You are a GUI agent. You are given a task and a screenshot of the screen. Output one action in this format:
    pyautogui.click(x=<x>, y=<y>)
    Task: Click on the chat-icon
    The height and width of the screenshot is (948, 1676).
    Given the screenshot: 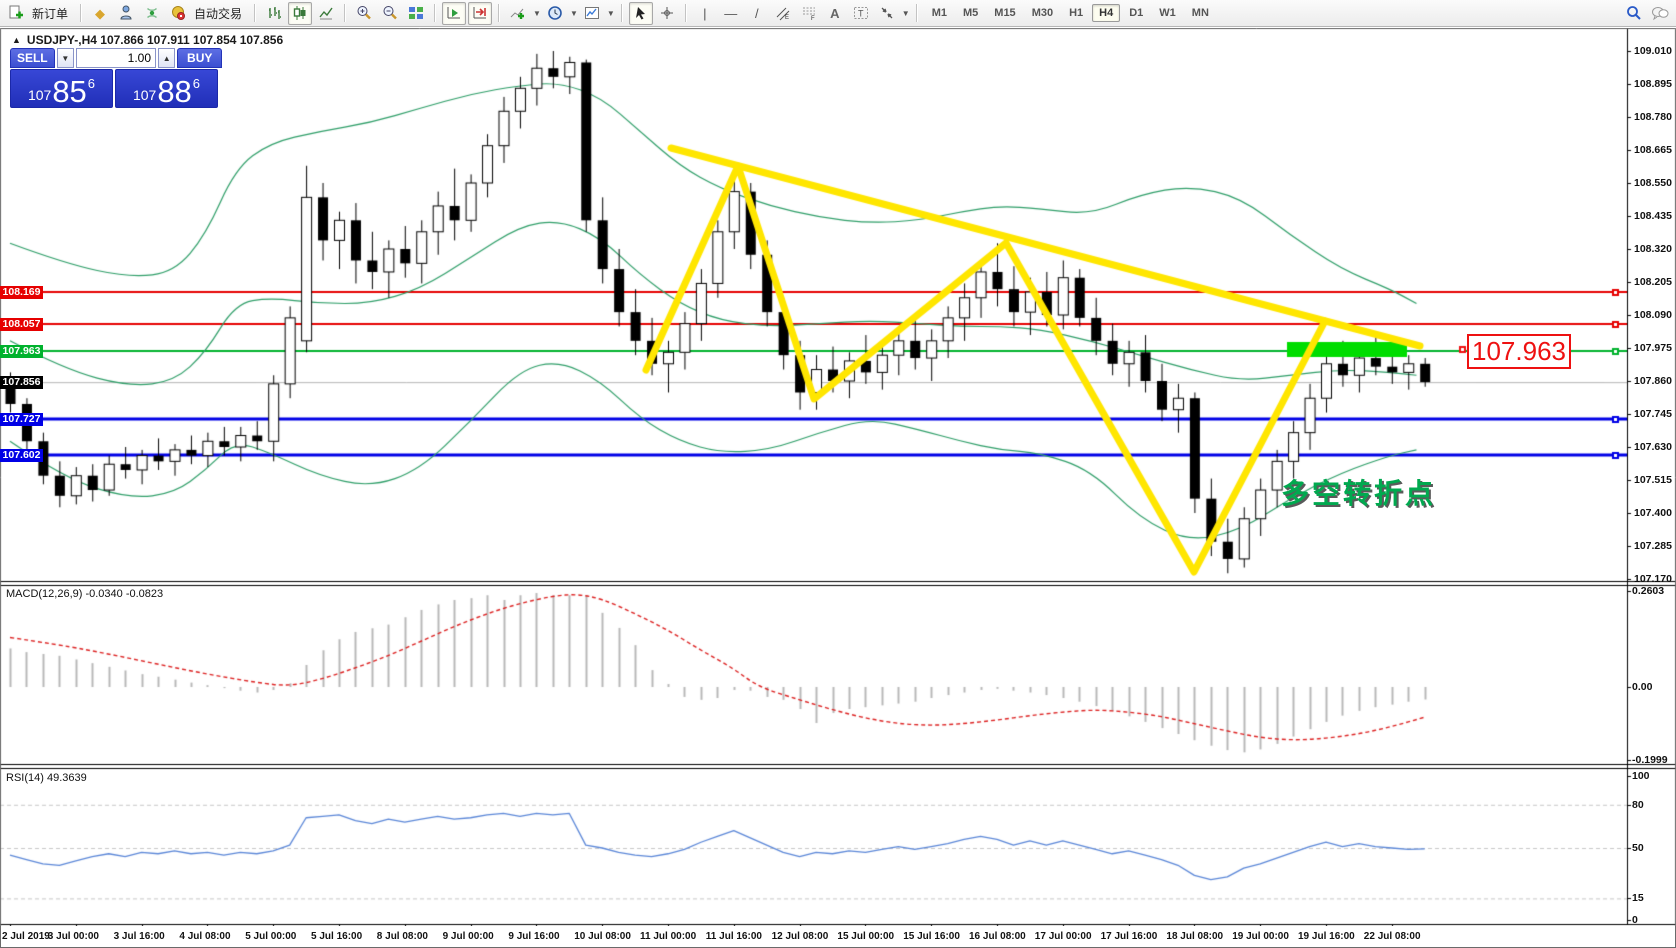 What is the action you would take?
    pyautogui.click(x=1660, y=13)
    